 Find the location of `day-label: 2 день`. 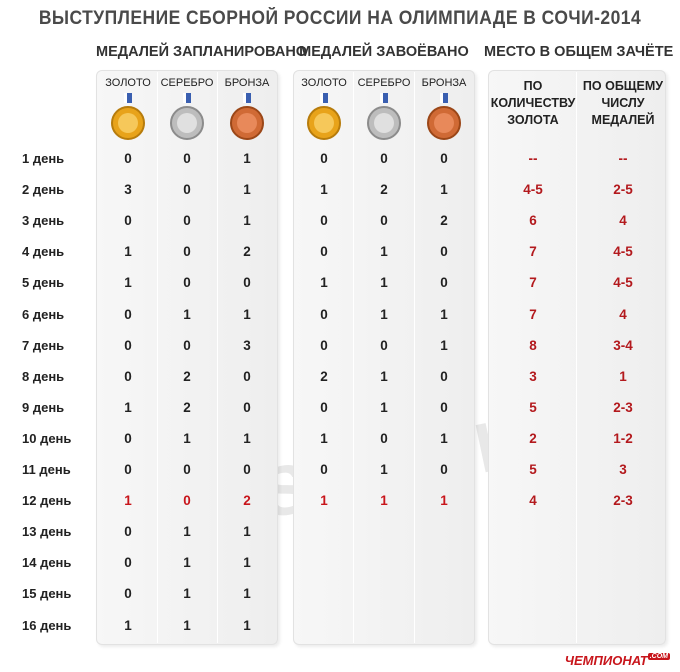

day-label: 2 день is located at coordinates (43, 189).